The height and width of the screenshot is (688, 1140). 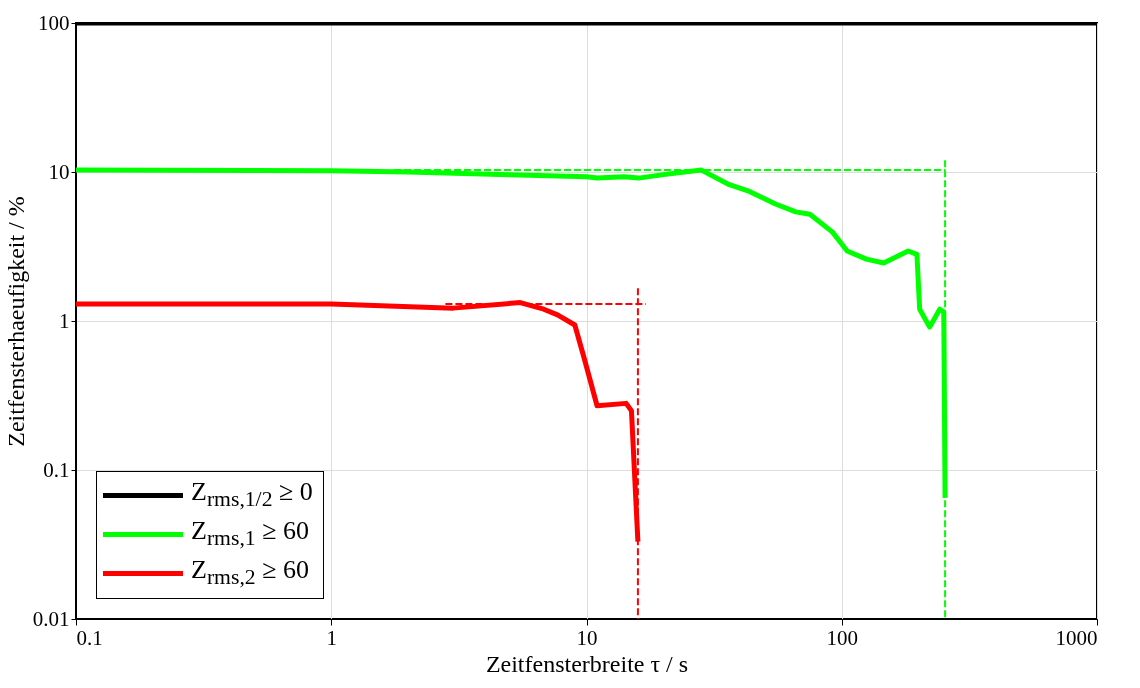 I want to click on legend-label: Z$_{rms,1/2}$ ≥ 0, so click(x=252, y=495).